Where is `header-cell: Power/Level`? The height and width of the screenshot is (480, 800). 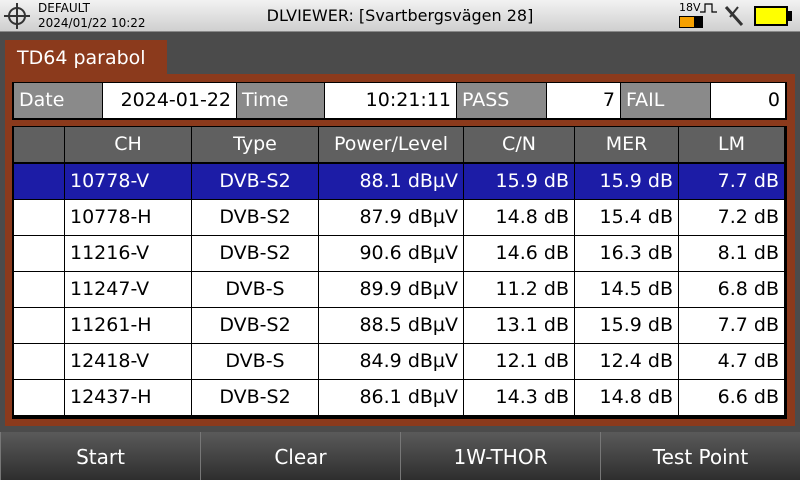
header-cell: Power/Level is located at coordinates (391, 144).